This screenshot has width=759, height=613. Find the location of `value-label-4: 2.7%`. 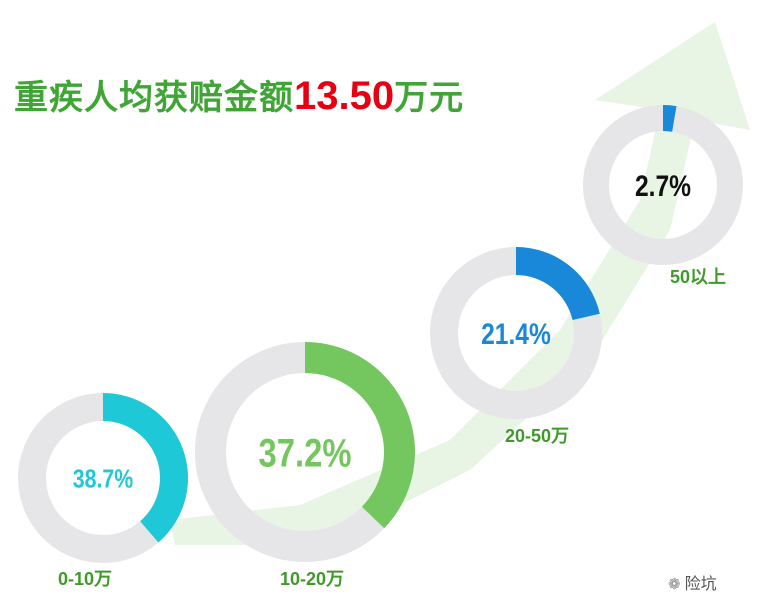

value-label-4: 2.7% is located at coordinates (663, 185).